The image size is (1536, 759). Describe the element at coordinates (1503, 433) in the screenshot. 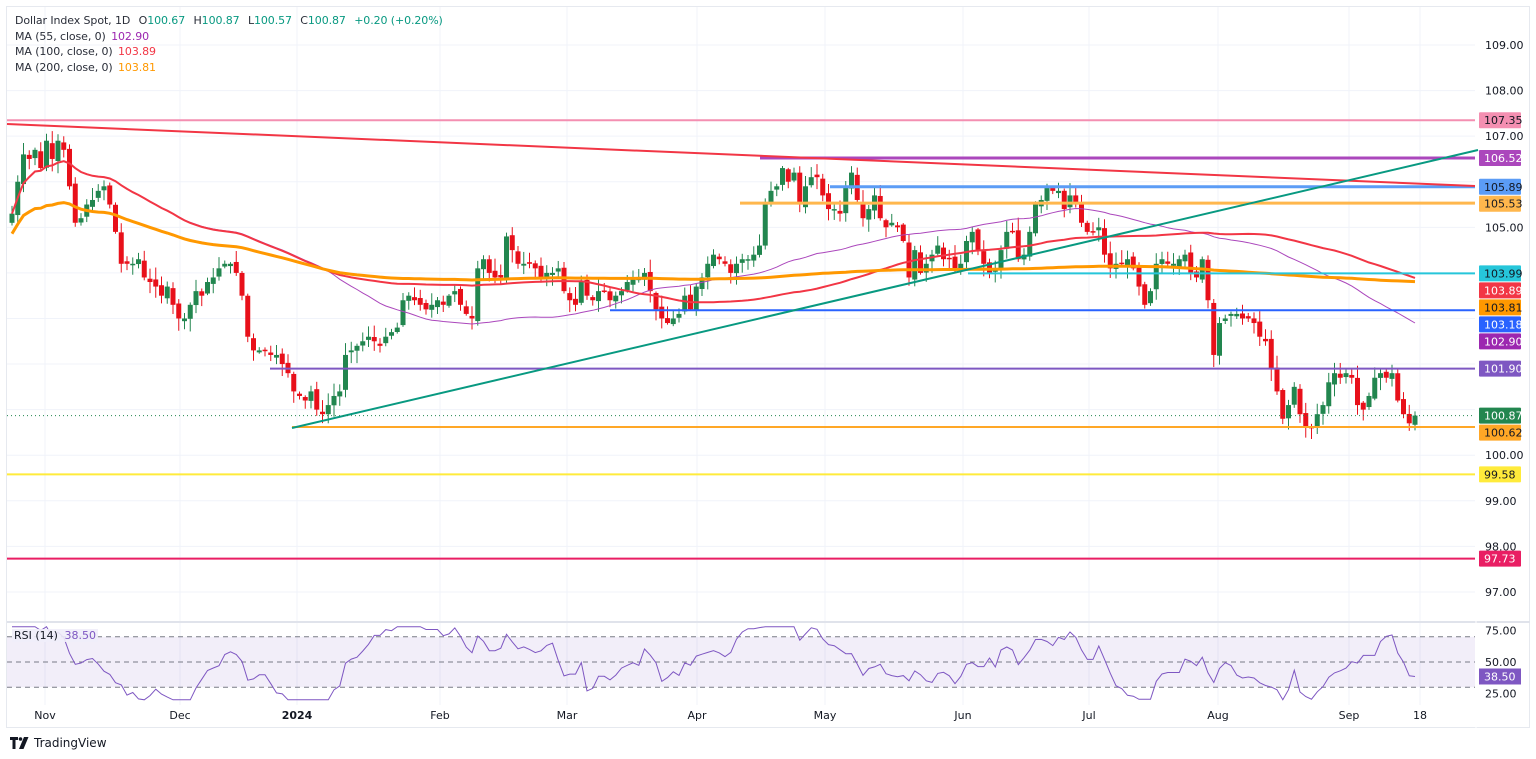

I see `svg-text: 100.62` at that location.